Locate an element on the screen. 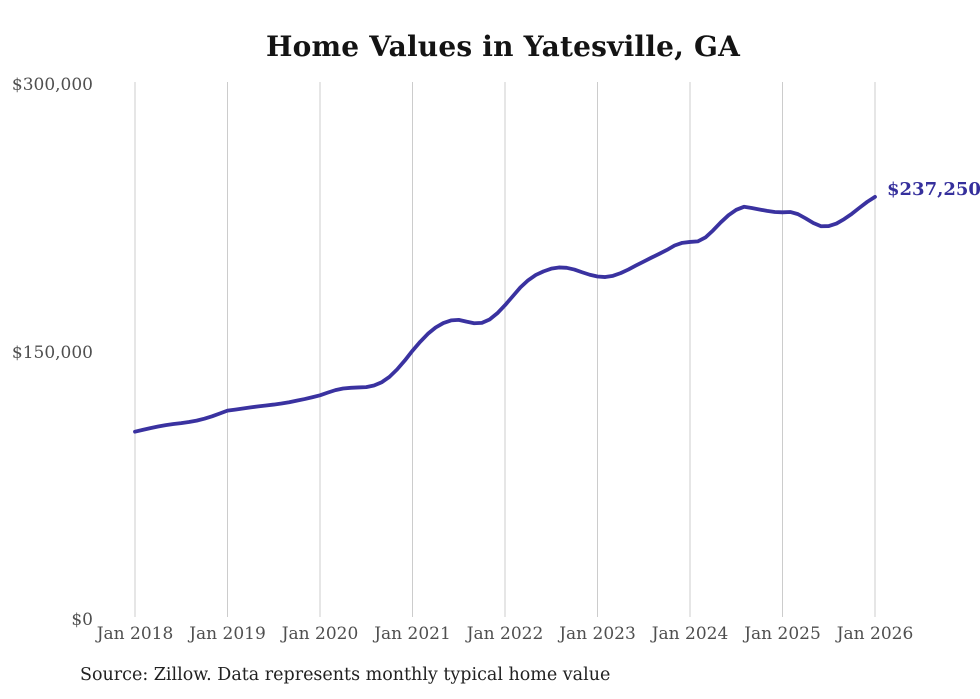 Image resolution: width=980 pixels, height=699 pixels. x-tick-label: Jan 2025 is located at coordinates (782, 634).